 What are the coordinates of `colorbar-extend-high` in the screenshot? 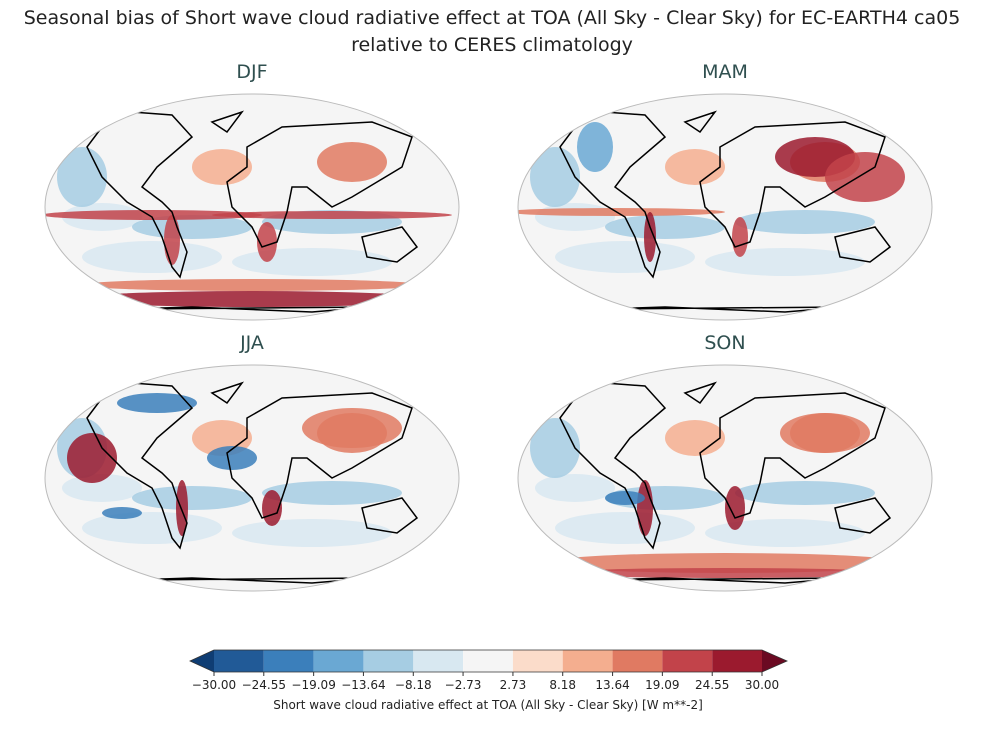 It's located at (774, 661).